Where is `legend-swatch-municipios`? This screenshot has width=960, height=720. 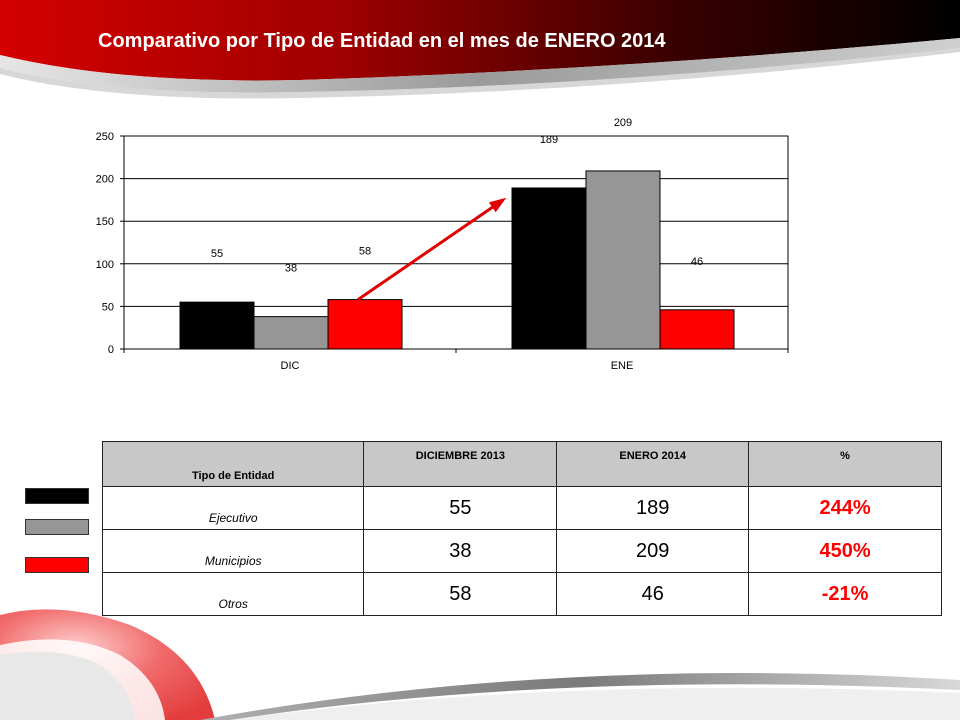
legend-swatch-municipios is located at coordinates (57, 527).